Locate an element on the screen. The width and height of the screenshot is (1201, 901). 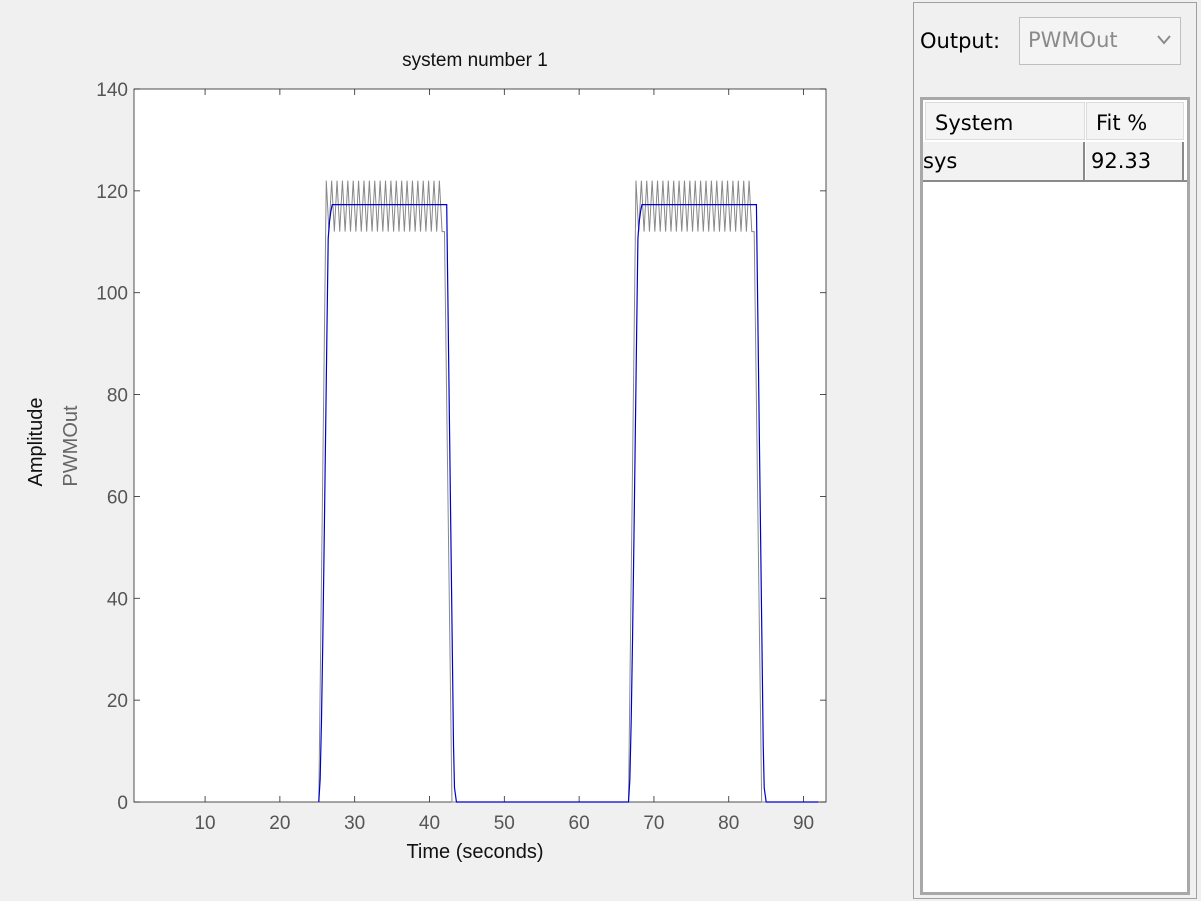
x-tick-label: 30 is located at coordinates (354, 823).